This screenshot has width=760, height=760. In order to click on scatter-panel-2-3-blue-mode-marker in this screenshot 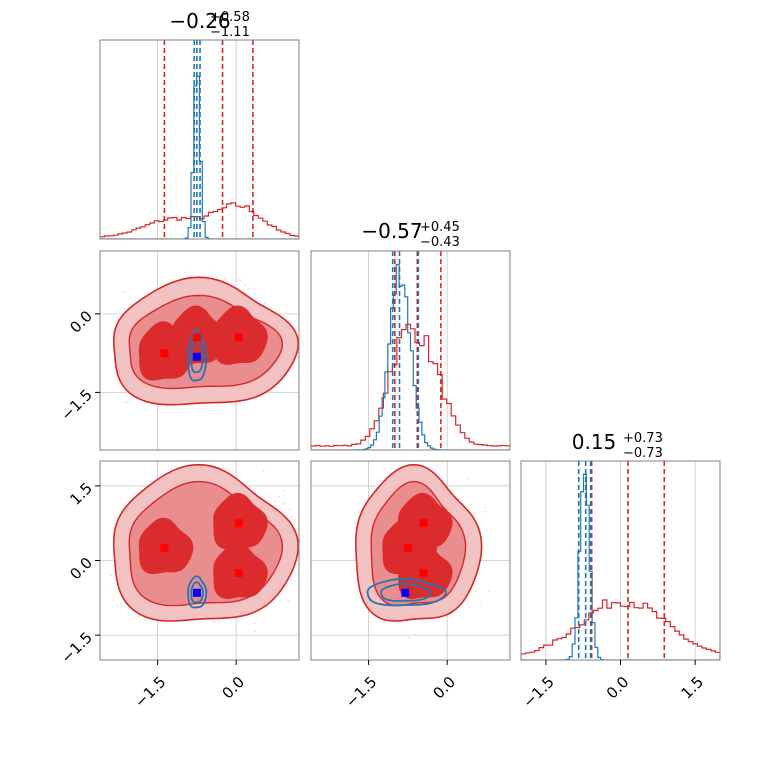, I will do `click(405, 592)`.